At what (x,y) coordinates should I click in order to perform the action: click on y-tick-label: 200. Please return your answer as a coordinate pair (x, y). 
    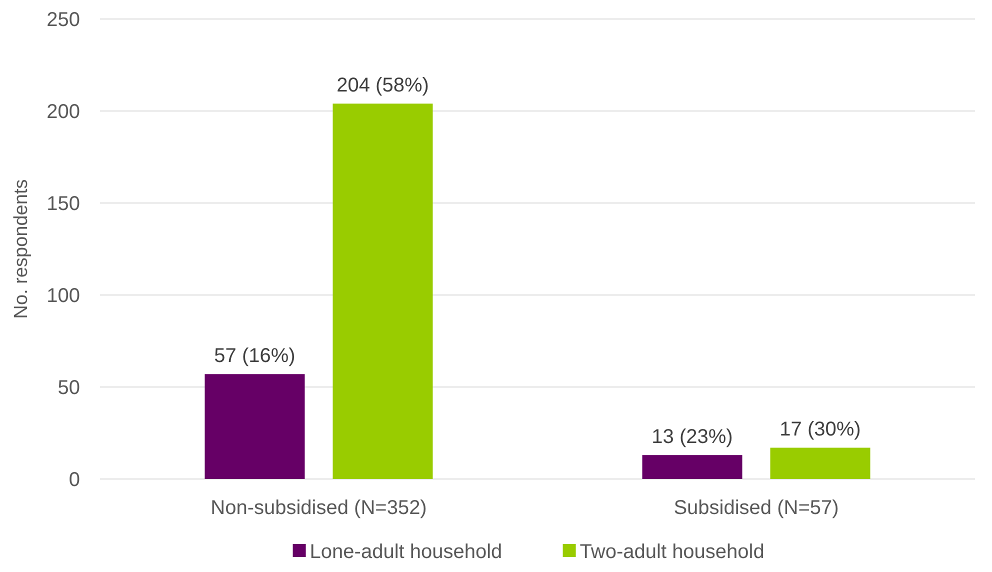
    Looking at the image, I should click on (63, 112).